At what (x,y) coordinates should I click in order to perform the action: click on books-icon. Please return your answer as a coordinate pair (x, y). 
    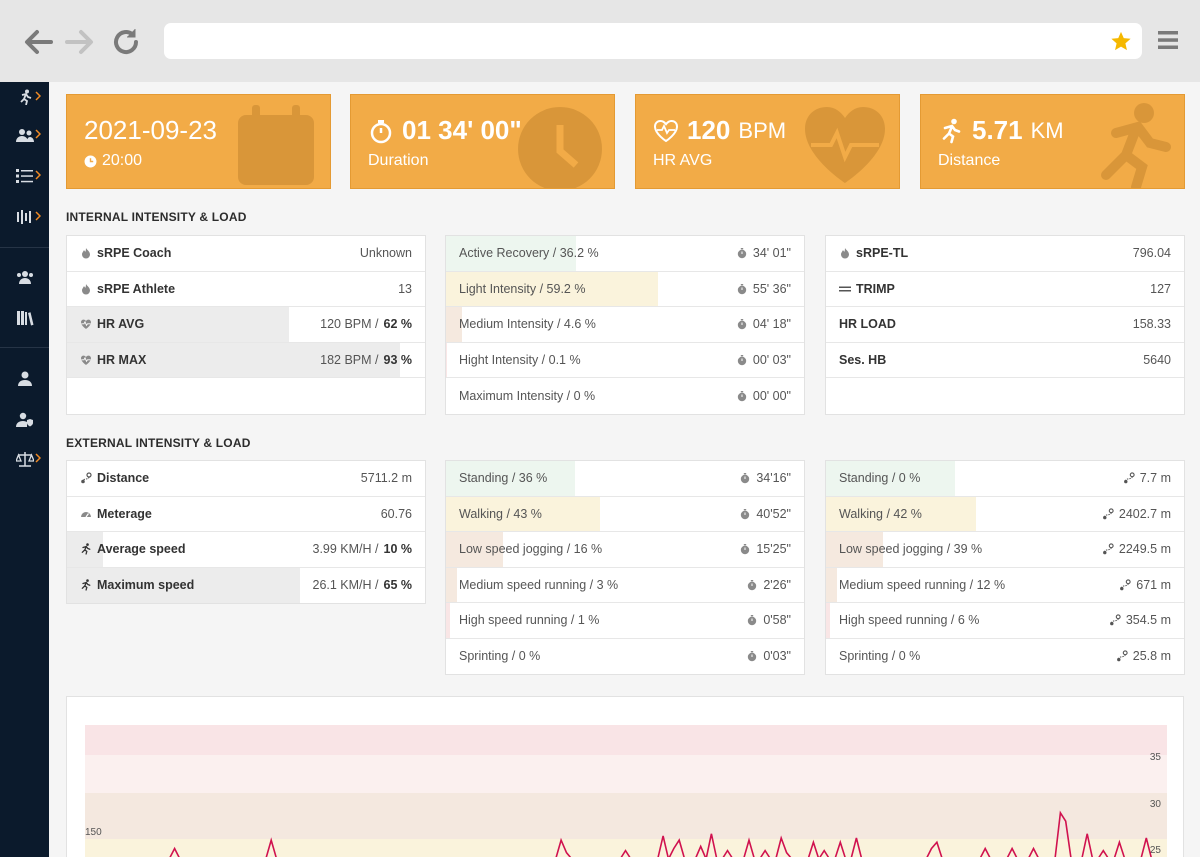
    Looking at the image, I should click on (24, 318).